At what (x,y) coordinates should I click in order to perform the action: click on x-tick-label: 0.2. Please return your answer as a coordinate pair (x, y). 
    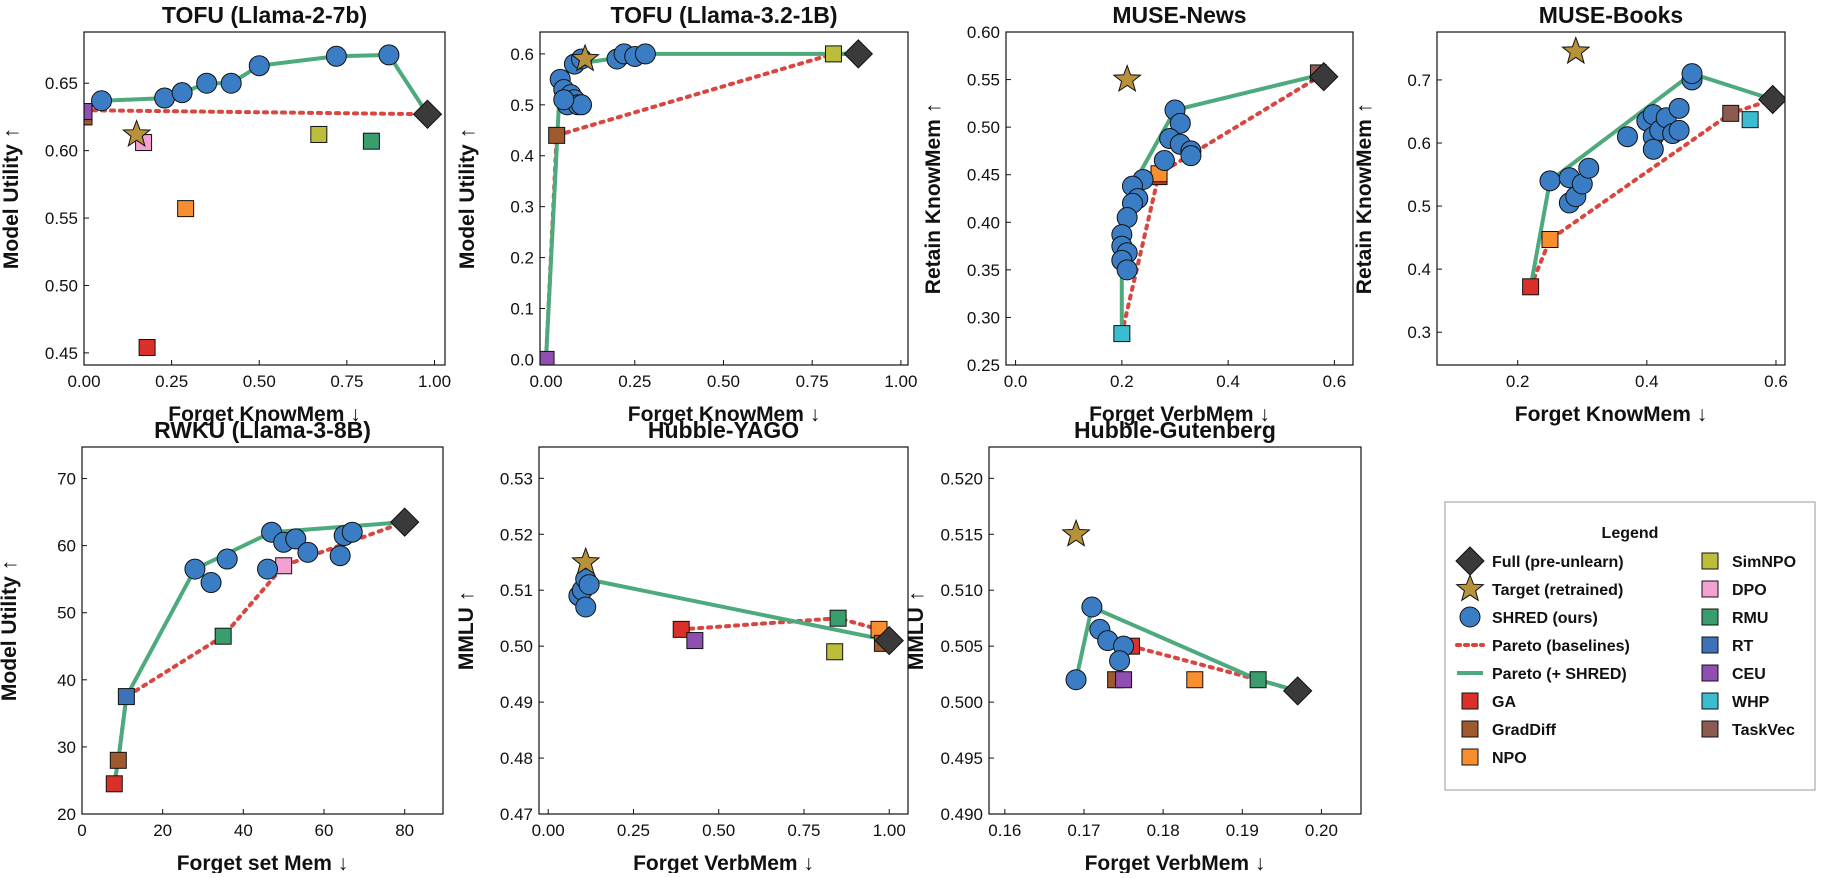
    Looking at the image, I should click on (1122, 381).